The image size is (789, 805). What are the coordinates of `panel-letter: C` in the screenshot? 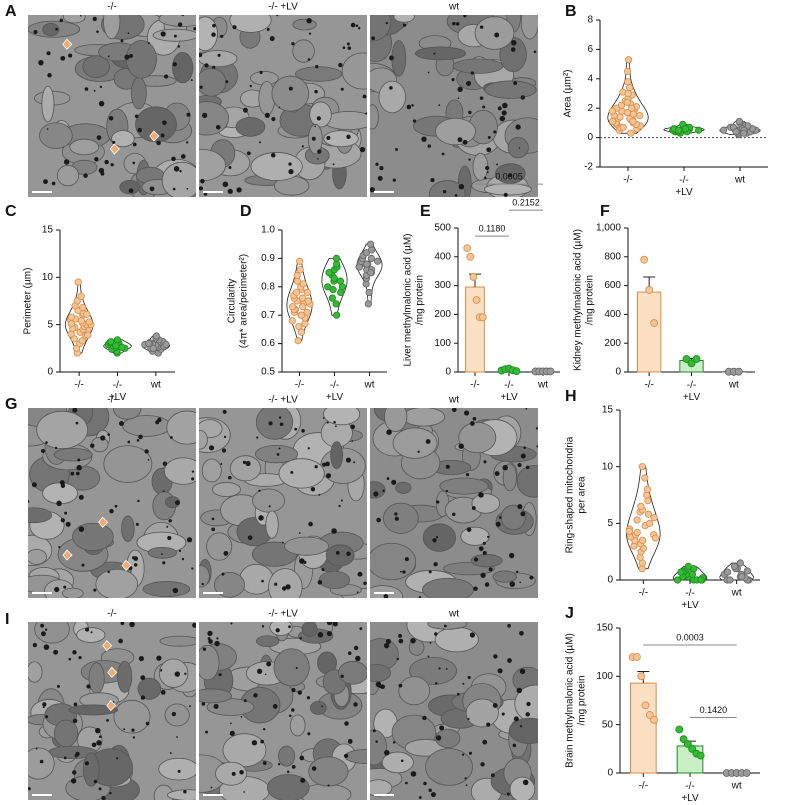 It's located at (11, 211).